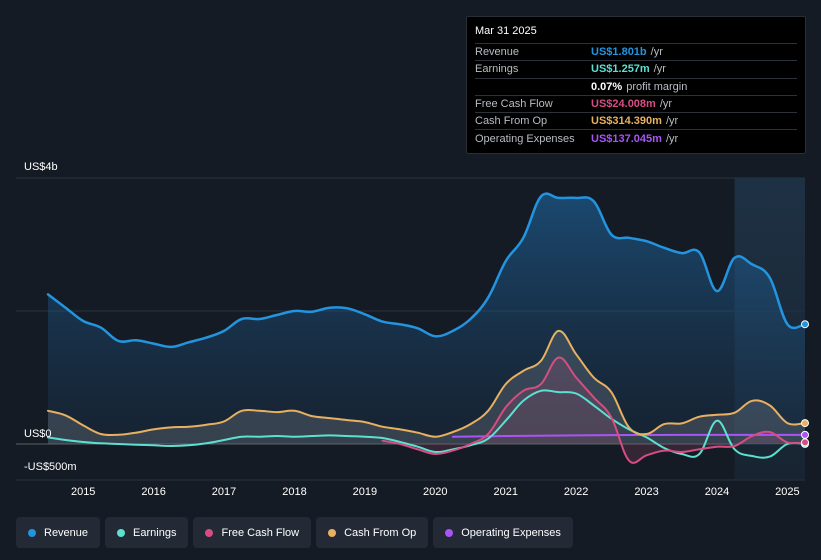 The height and width of the screenshot is (560, 821). I want to click on tooltip-row-label: Free Cash Flow, so click(514, 104).